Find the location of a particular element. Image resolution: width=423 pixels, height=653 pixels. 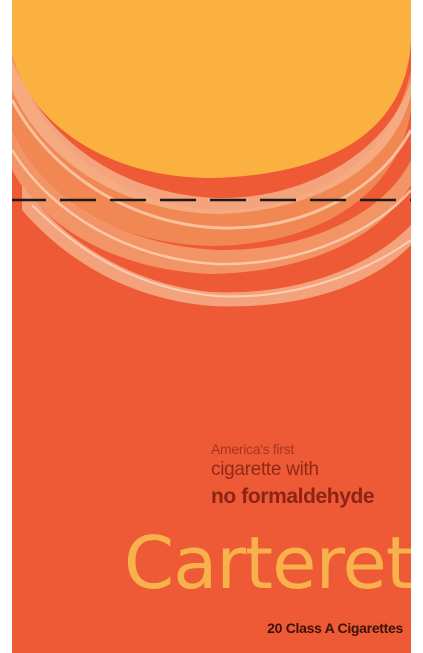

tagline-line-2: cigarette with is located at coordinates (265, 469).